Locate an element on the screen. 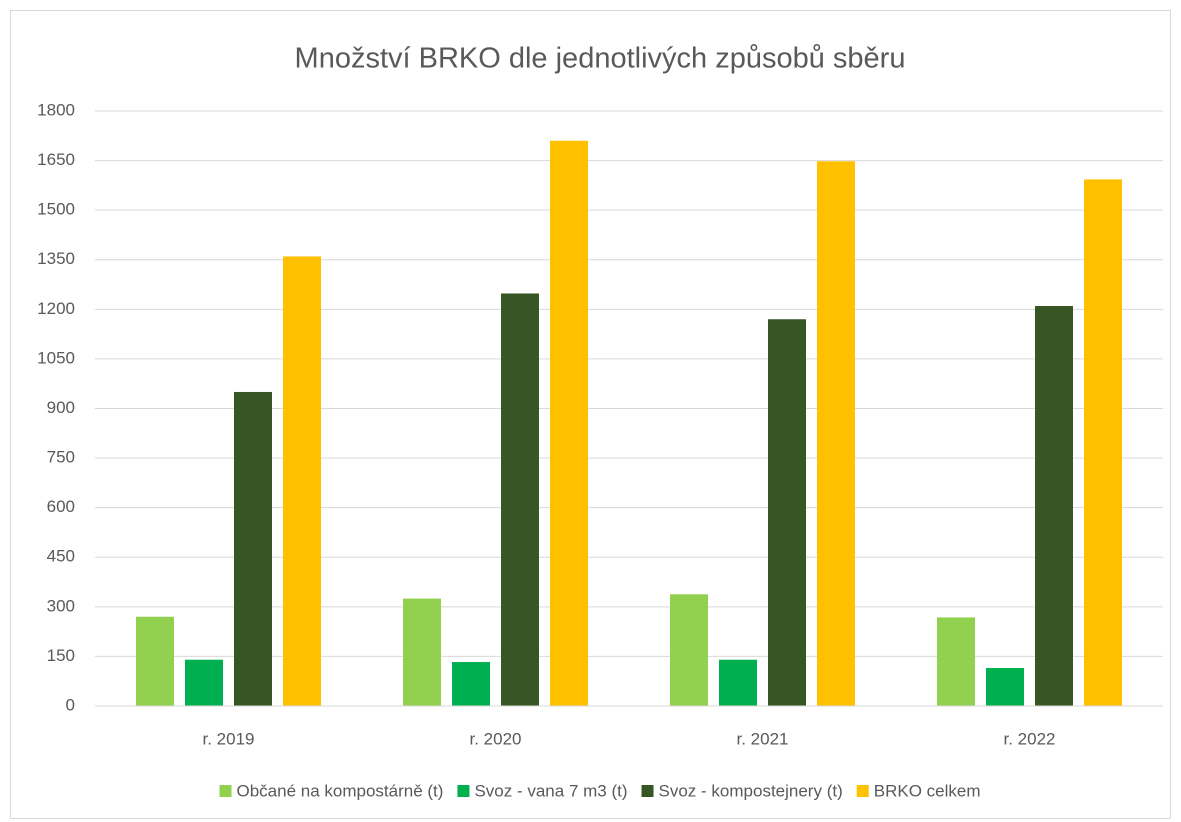 The width and height of the screenshot is (1181, 822). x-tick-label: r. 2019 is located at coordinates (229, 738).